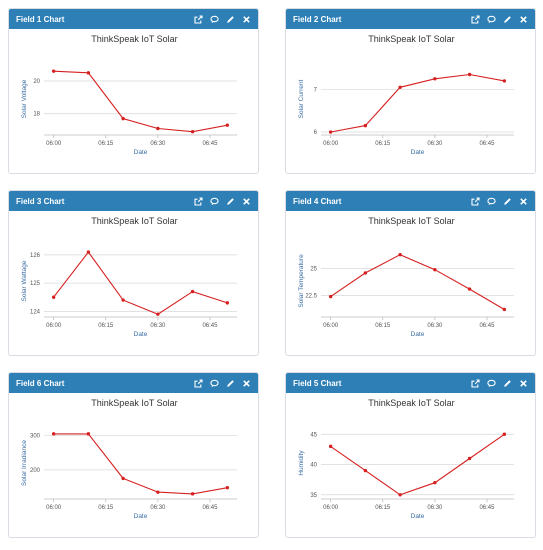  What do you see at coordinates (313, 466) in the screenshot?
I see `y-tick-label: 40` at bounding box center [313, 466].